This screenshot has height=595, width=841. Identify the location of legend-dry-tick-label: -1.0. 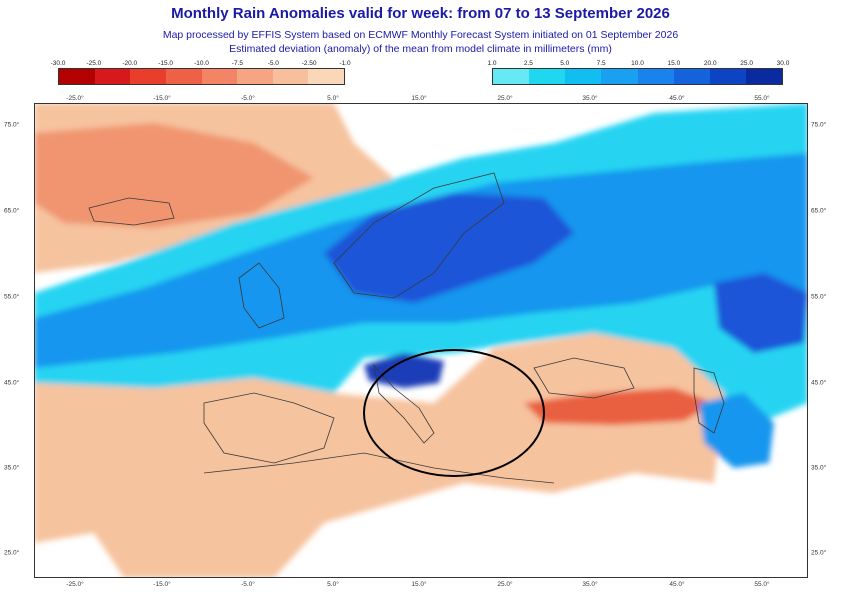
(345, 63).